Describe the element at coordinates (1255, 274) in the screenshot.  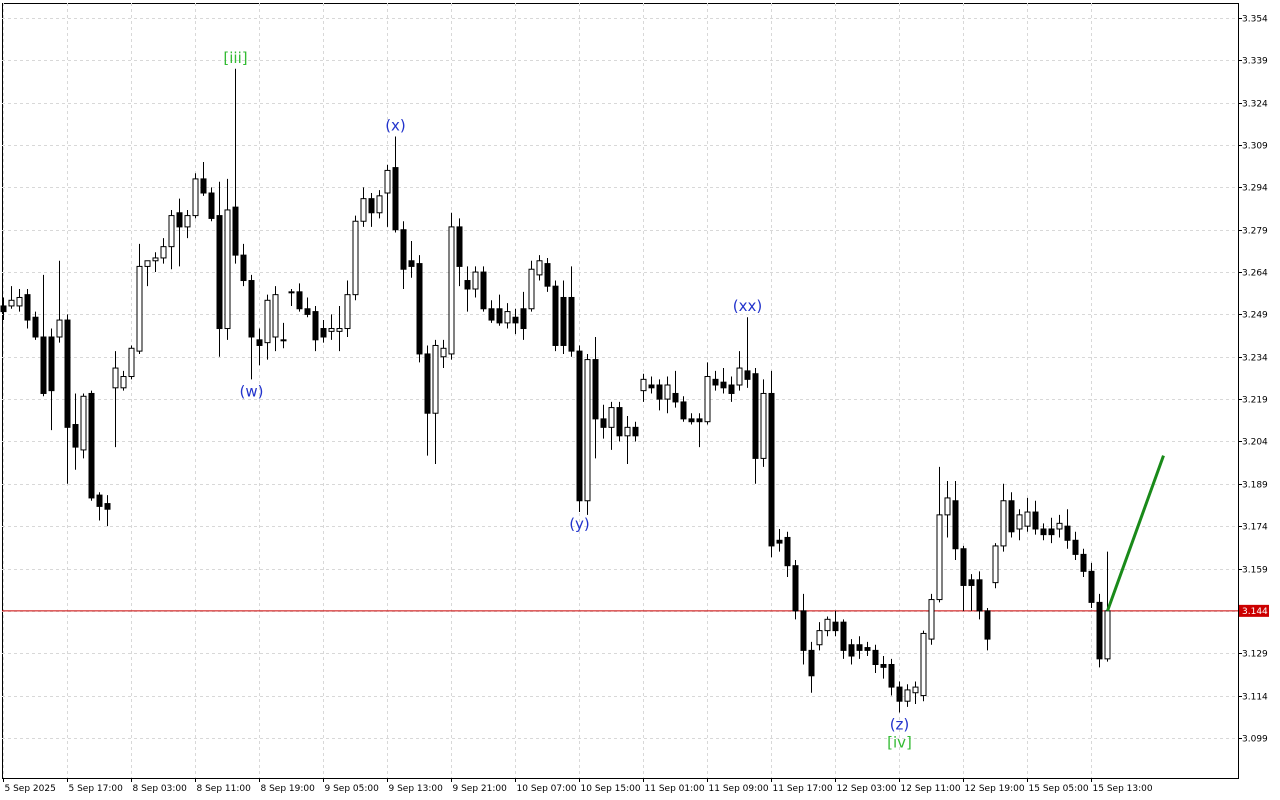
I see `y-tick-label: 3.264` at that location.